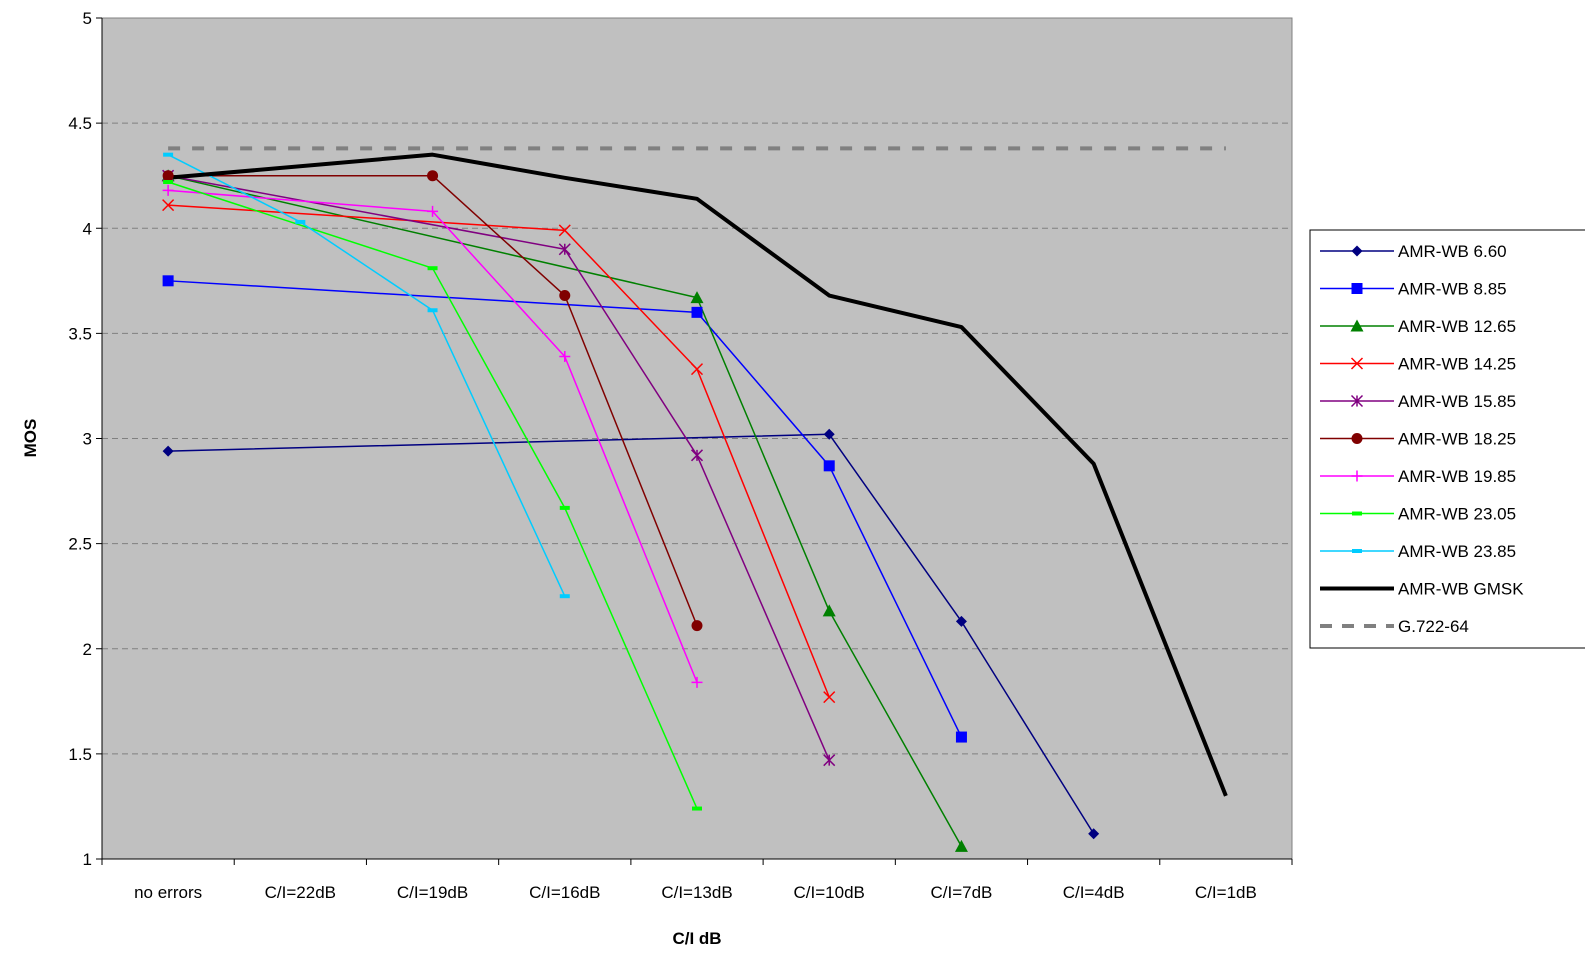  What do you see at coordinates (696, 892) in the screenshot?
I see `x-tick-label-4: C/I=13dB` at bounding box center [696, 892].